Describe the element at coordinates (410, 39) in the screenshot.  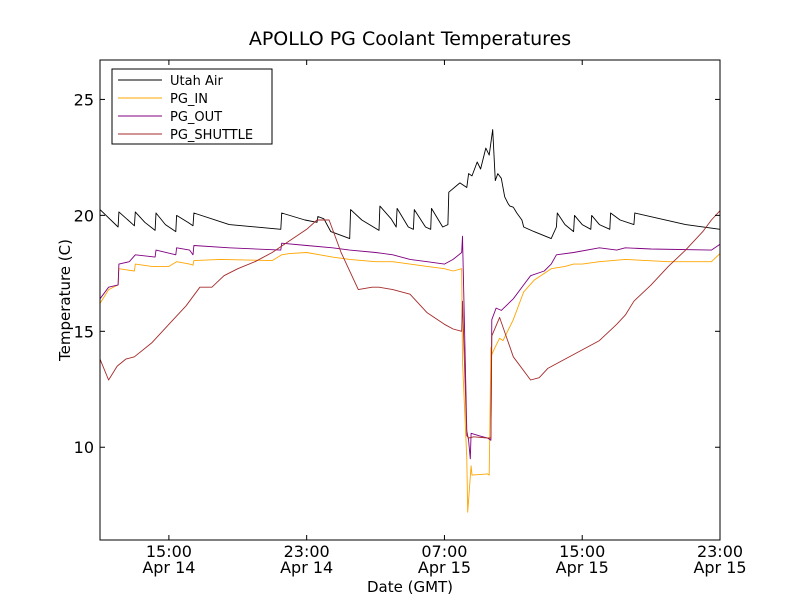
I see `chart-title: APOLLO PG Coolant Temperatures` at that location.